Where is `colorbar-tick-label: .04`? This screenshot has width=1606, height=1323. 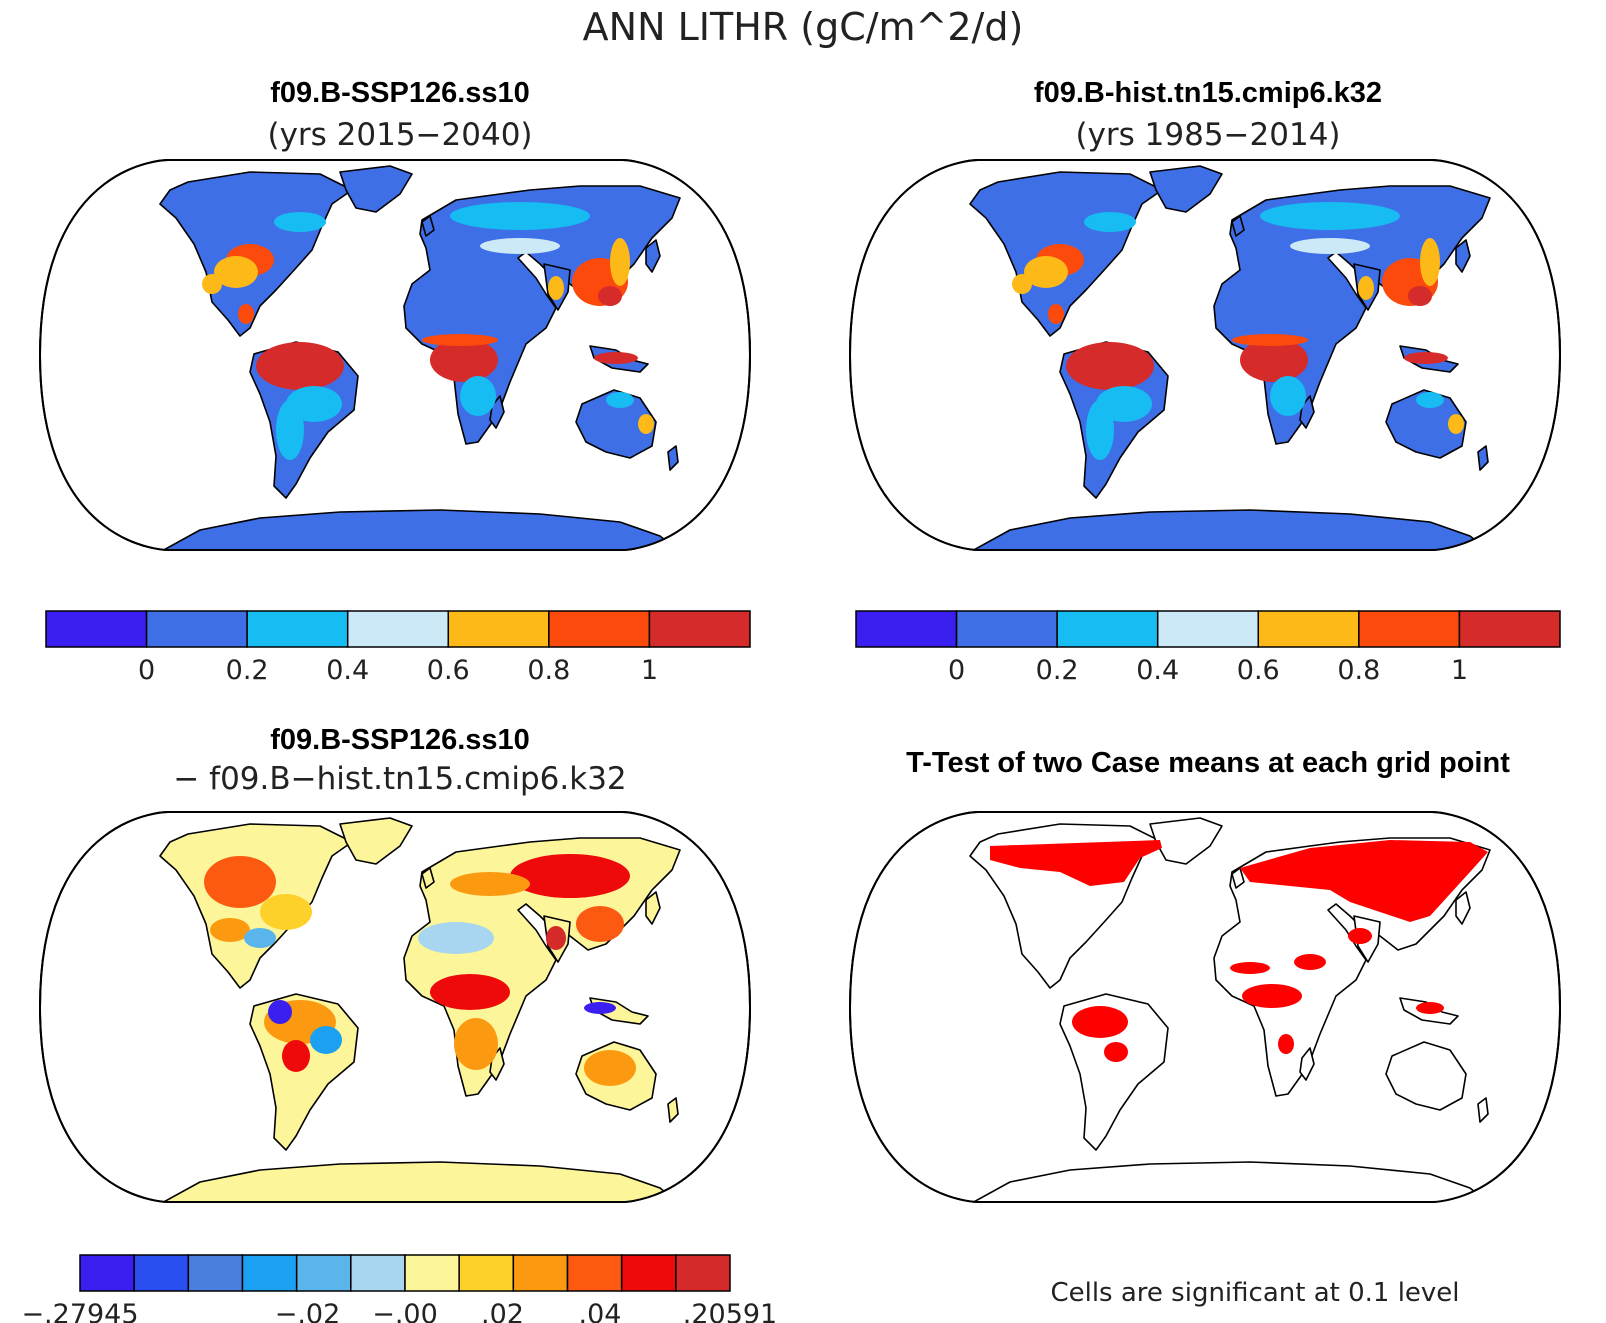 colorbar-tick-label: .04 is located at coordinates (600, 1311).